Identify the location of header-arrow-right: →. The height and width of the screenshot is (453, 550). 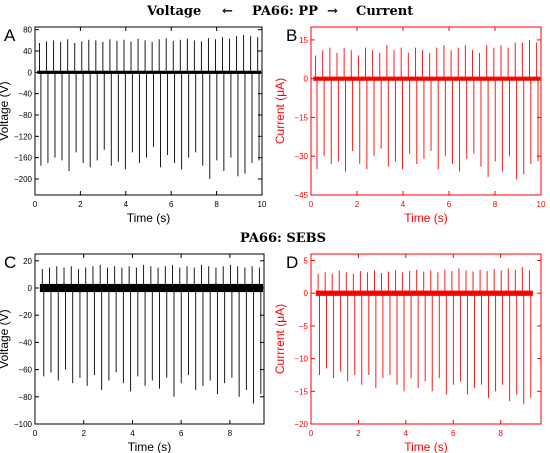
(332, 11).